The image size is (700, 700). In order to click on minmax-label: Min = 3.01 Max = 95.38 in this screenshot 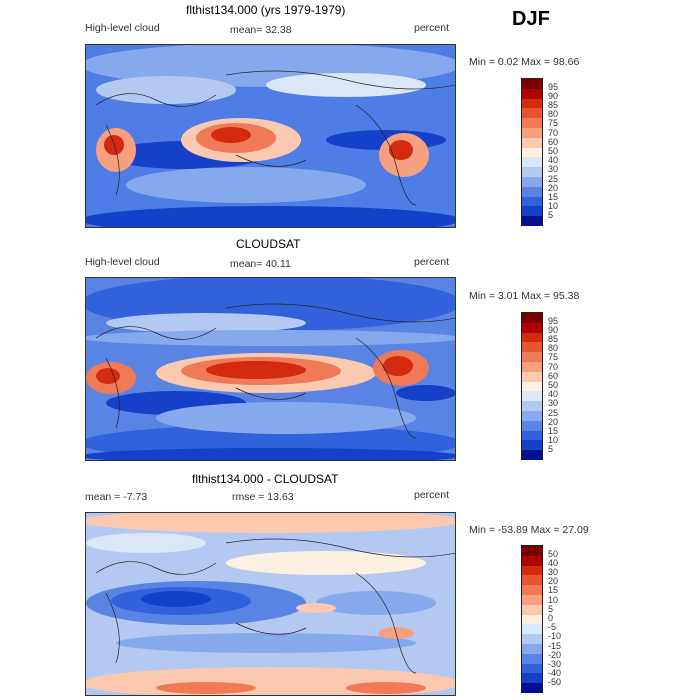, I will do `click(524, 296)`.